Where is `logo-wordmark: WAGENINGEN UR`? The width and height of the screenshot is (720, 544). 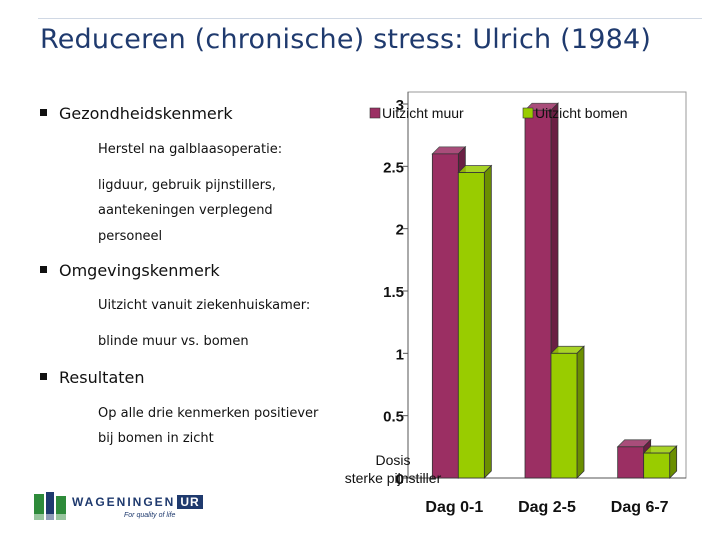 logo-wordmark: WAGENINGEN UR is located at coordinates (137, 502).